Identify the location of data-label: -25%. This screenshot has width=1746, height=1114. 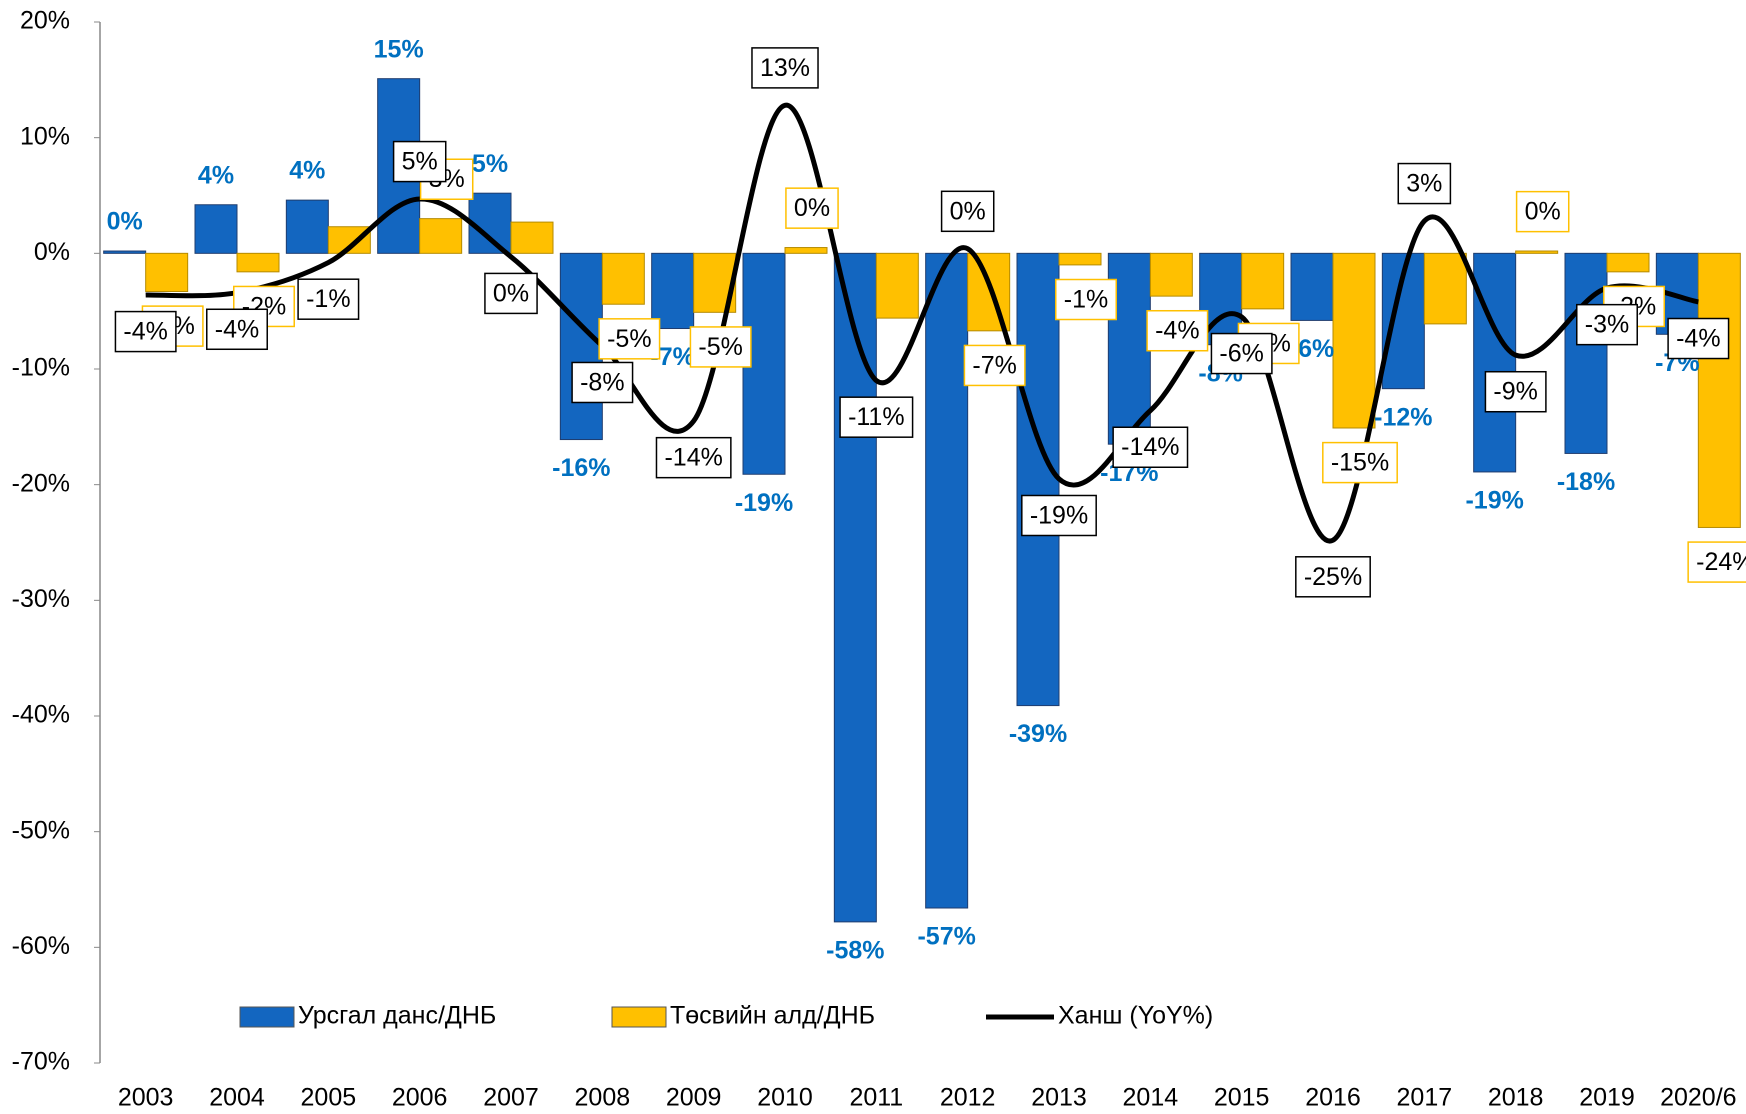
(1333, 577).